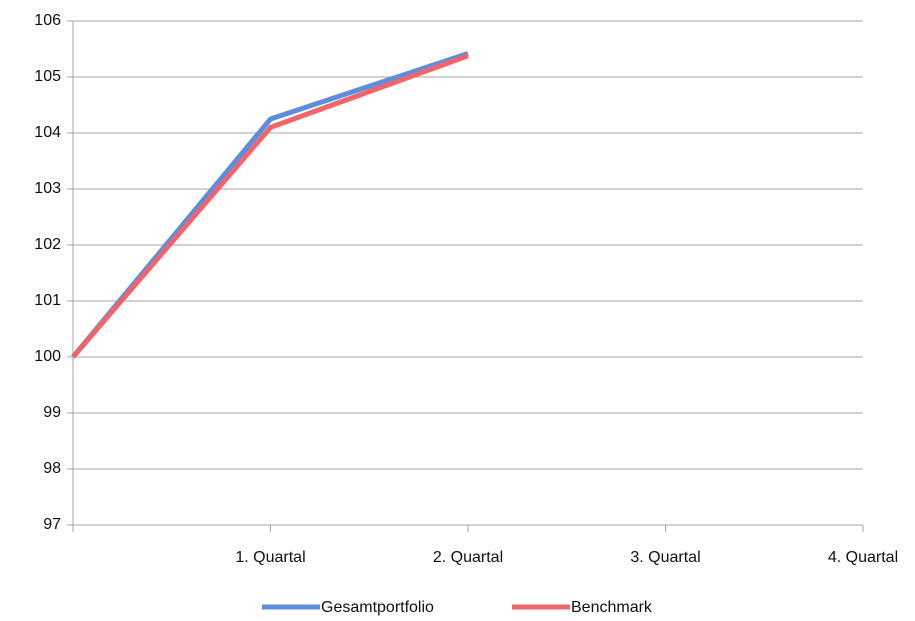 The width and height of the screenshot is (915, 621). What do you see at coordinates (52, 524) in the screenshot?
I see `y-tick-label: 97` at bounding box center [52, 524].